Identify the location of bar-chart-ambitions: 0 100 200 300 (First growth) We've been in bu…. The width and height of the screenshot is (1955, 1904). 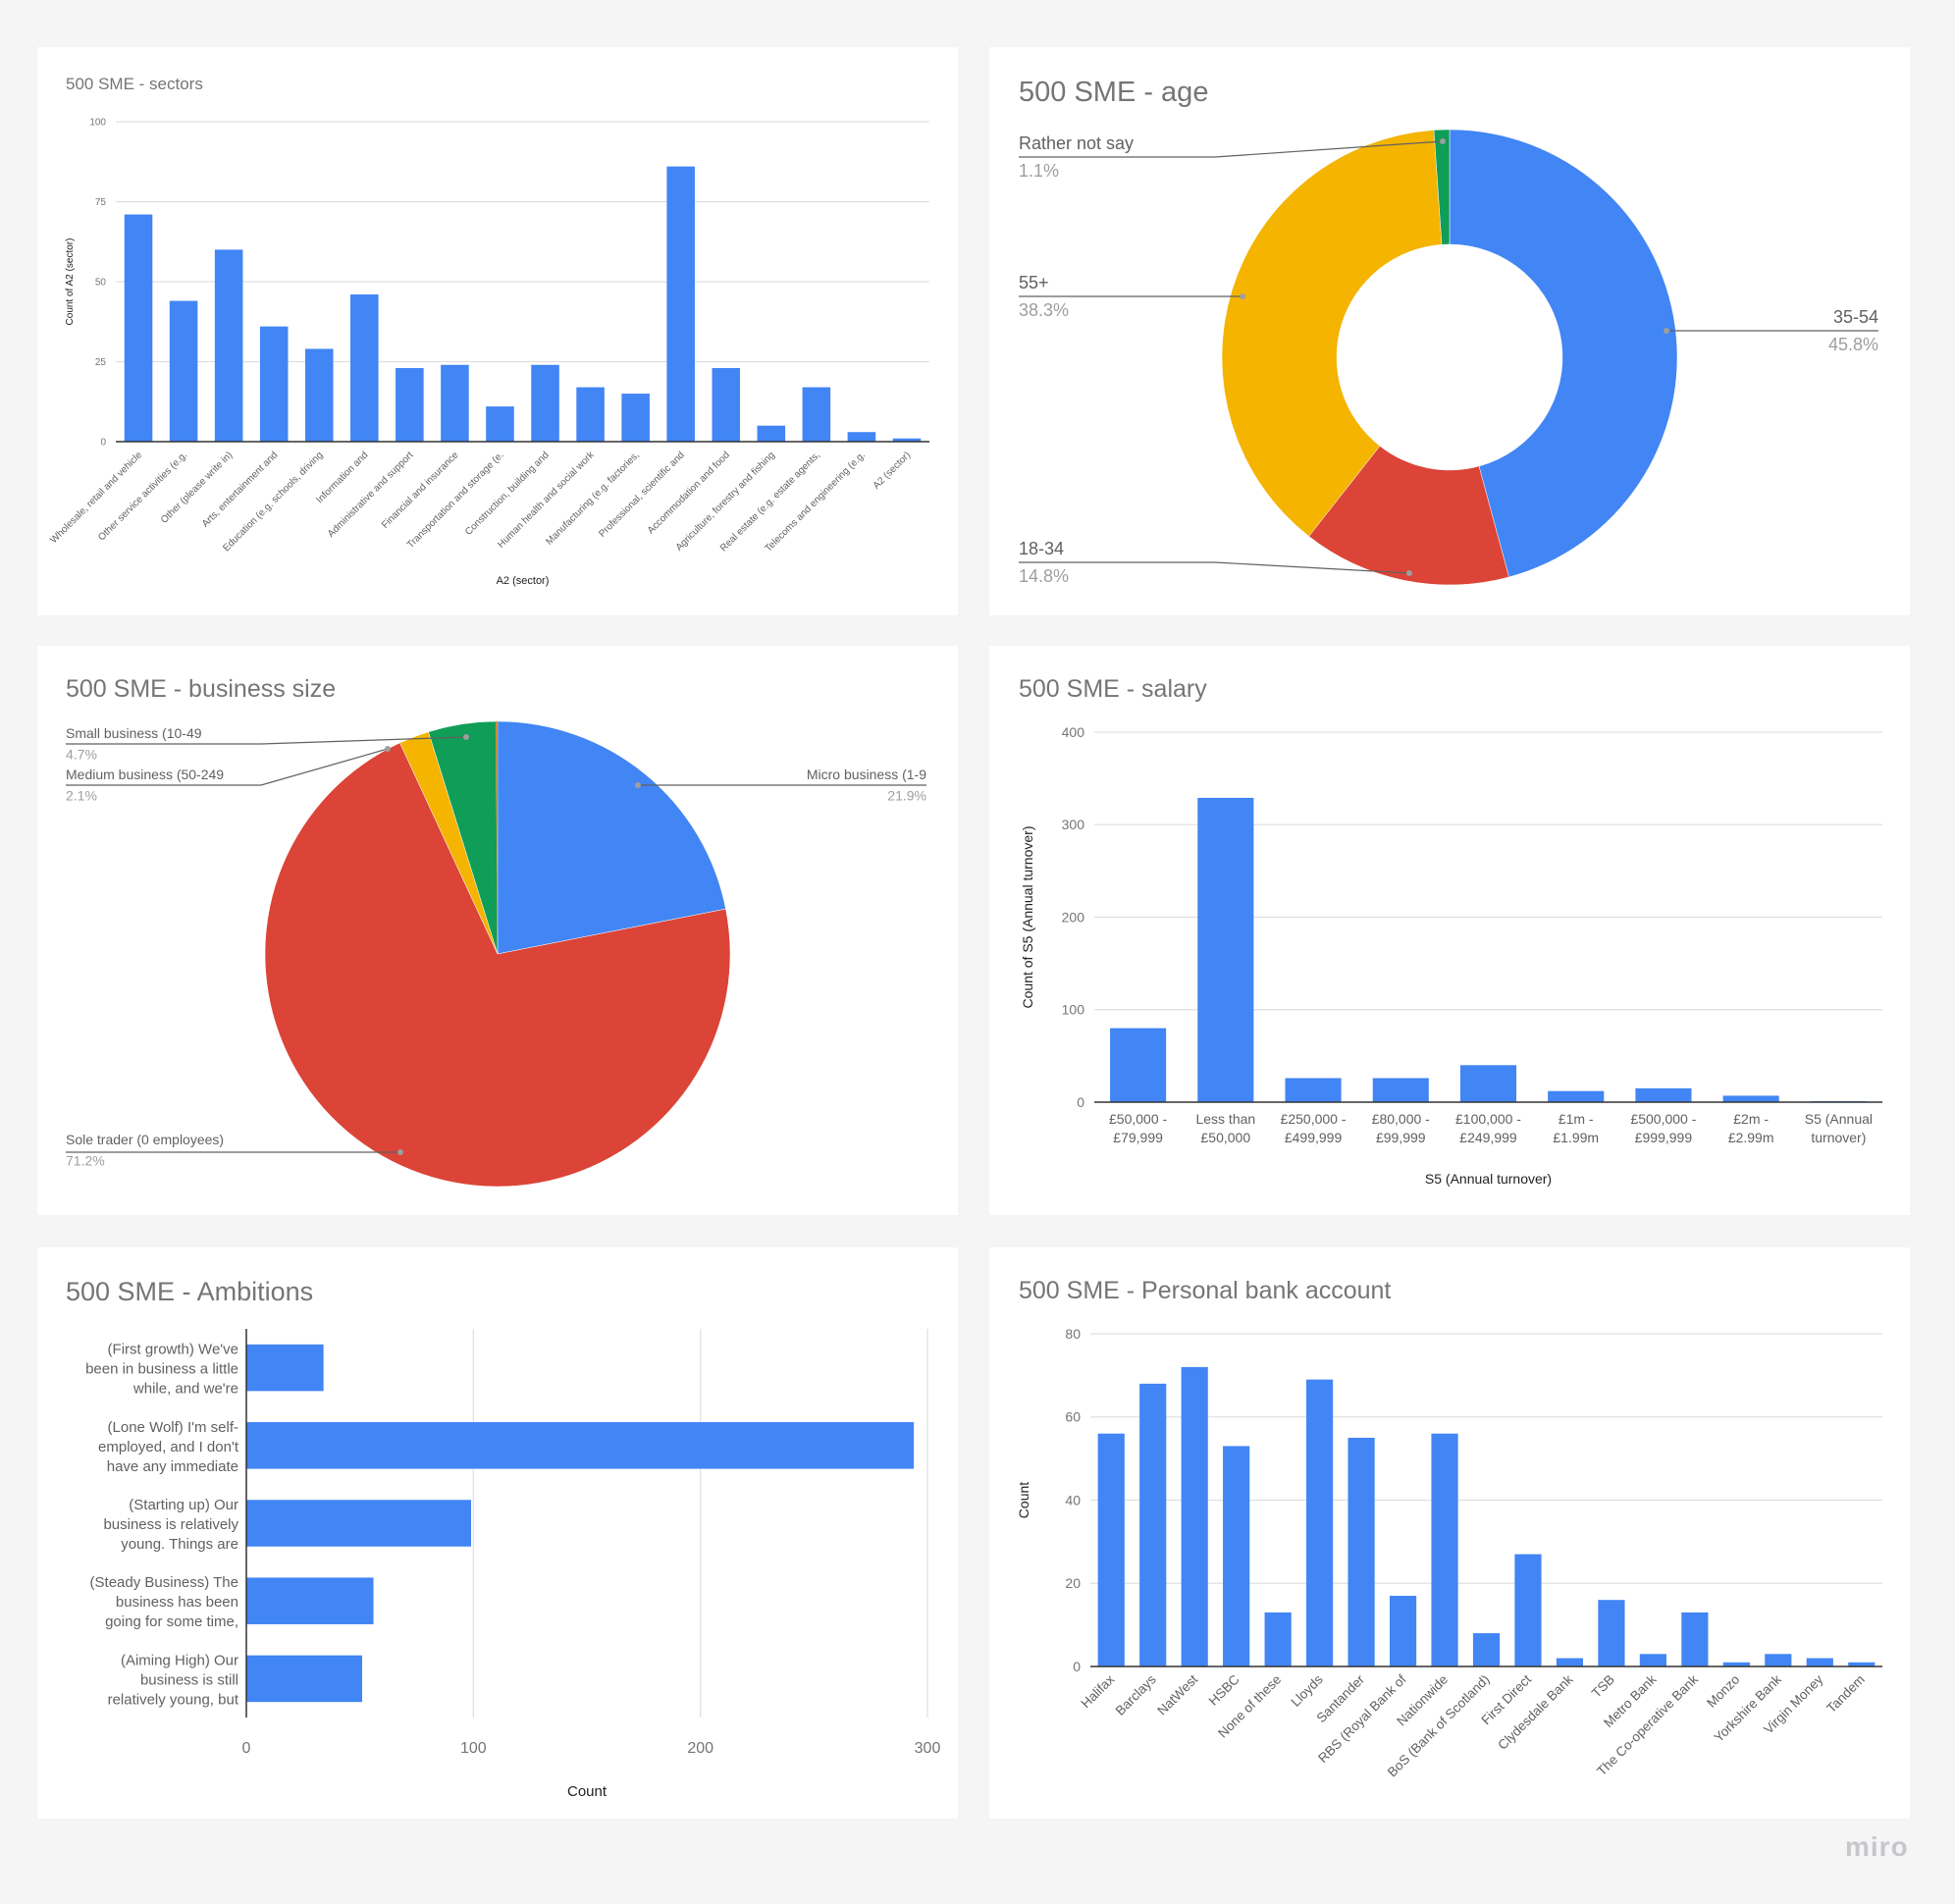
(497, 1533).